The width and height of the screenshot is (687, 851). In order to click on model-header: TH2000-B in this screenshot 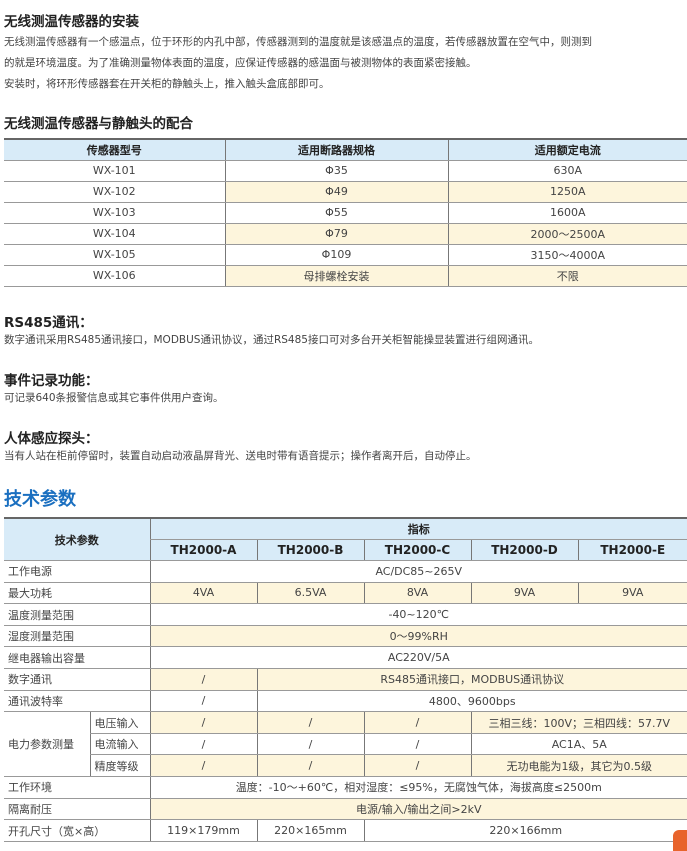, I will do `click(310, 550)`.